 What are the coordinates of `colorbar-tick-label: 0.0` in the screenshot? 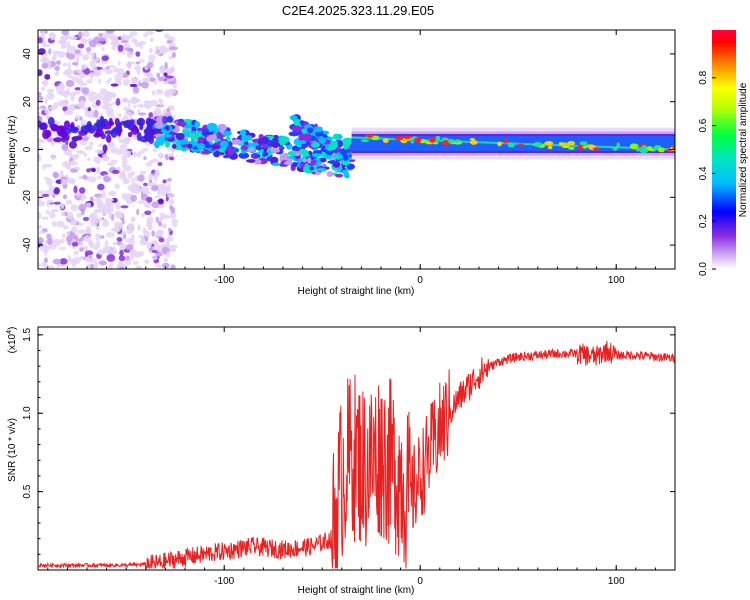 It's located at (703, 269).